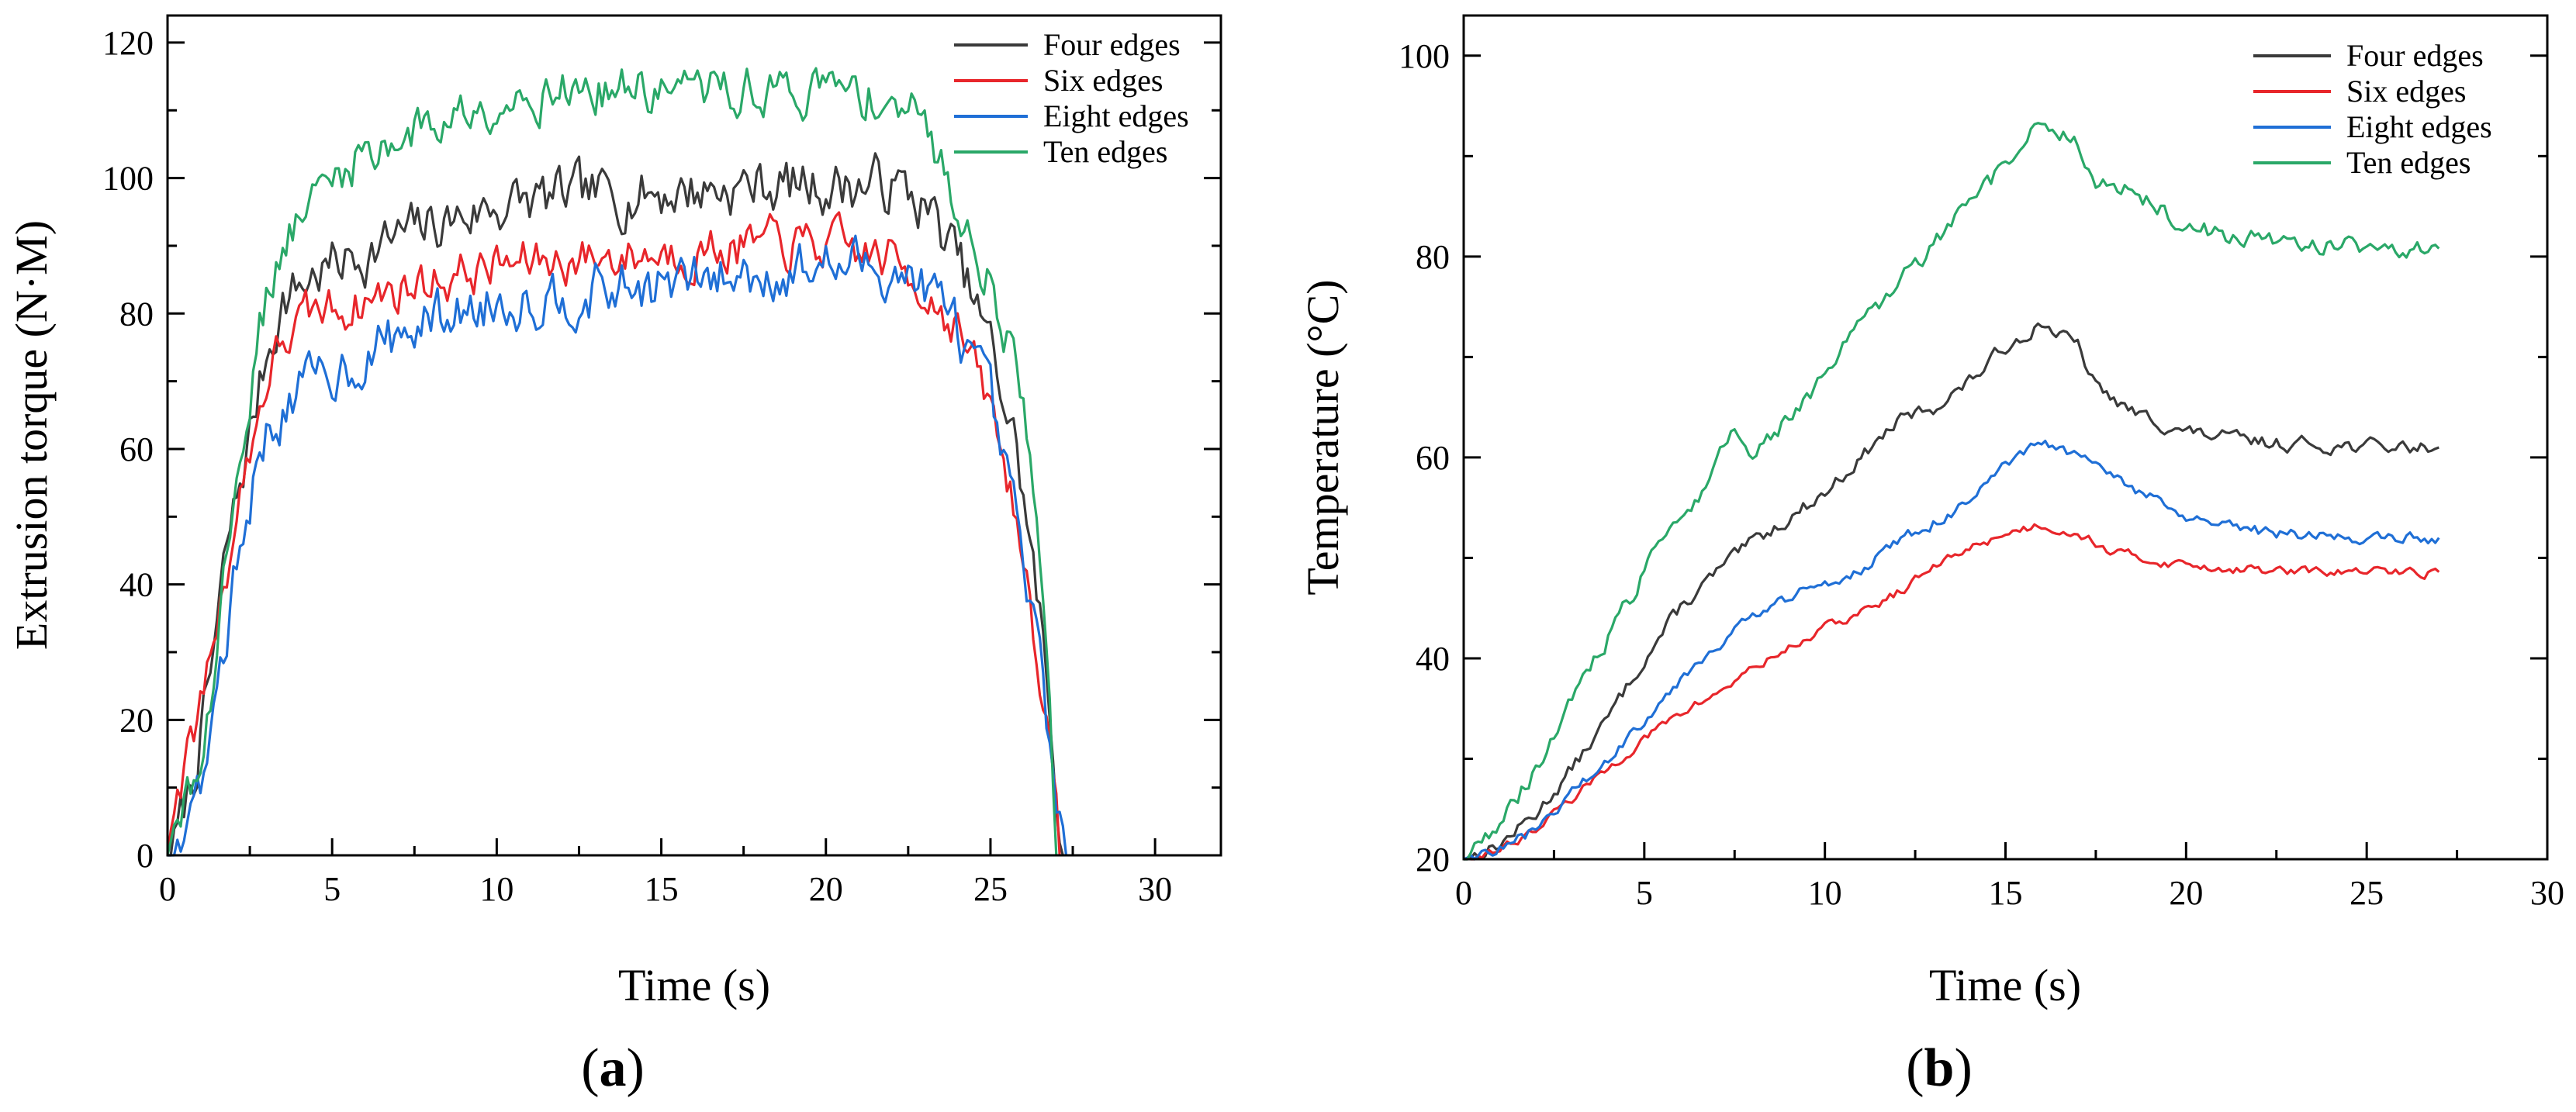  I want to click on caption-letter: a, so click(613, 1068).